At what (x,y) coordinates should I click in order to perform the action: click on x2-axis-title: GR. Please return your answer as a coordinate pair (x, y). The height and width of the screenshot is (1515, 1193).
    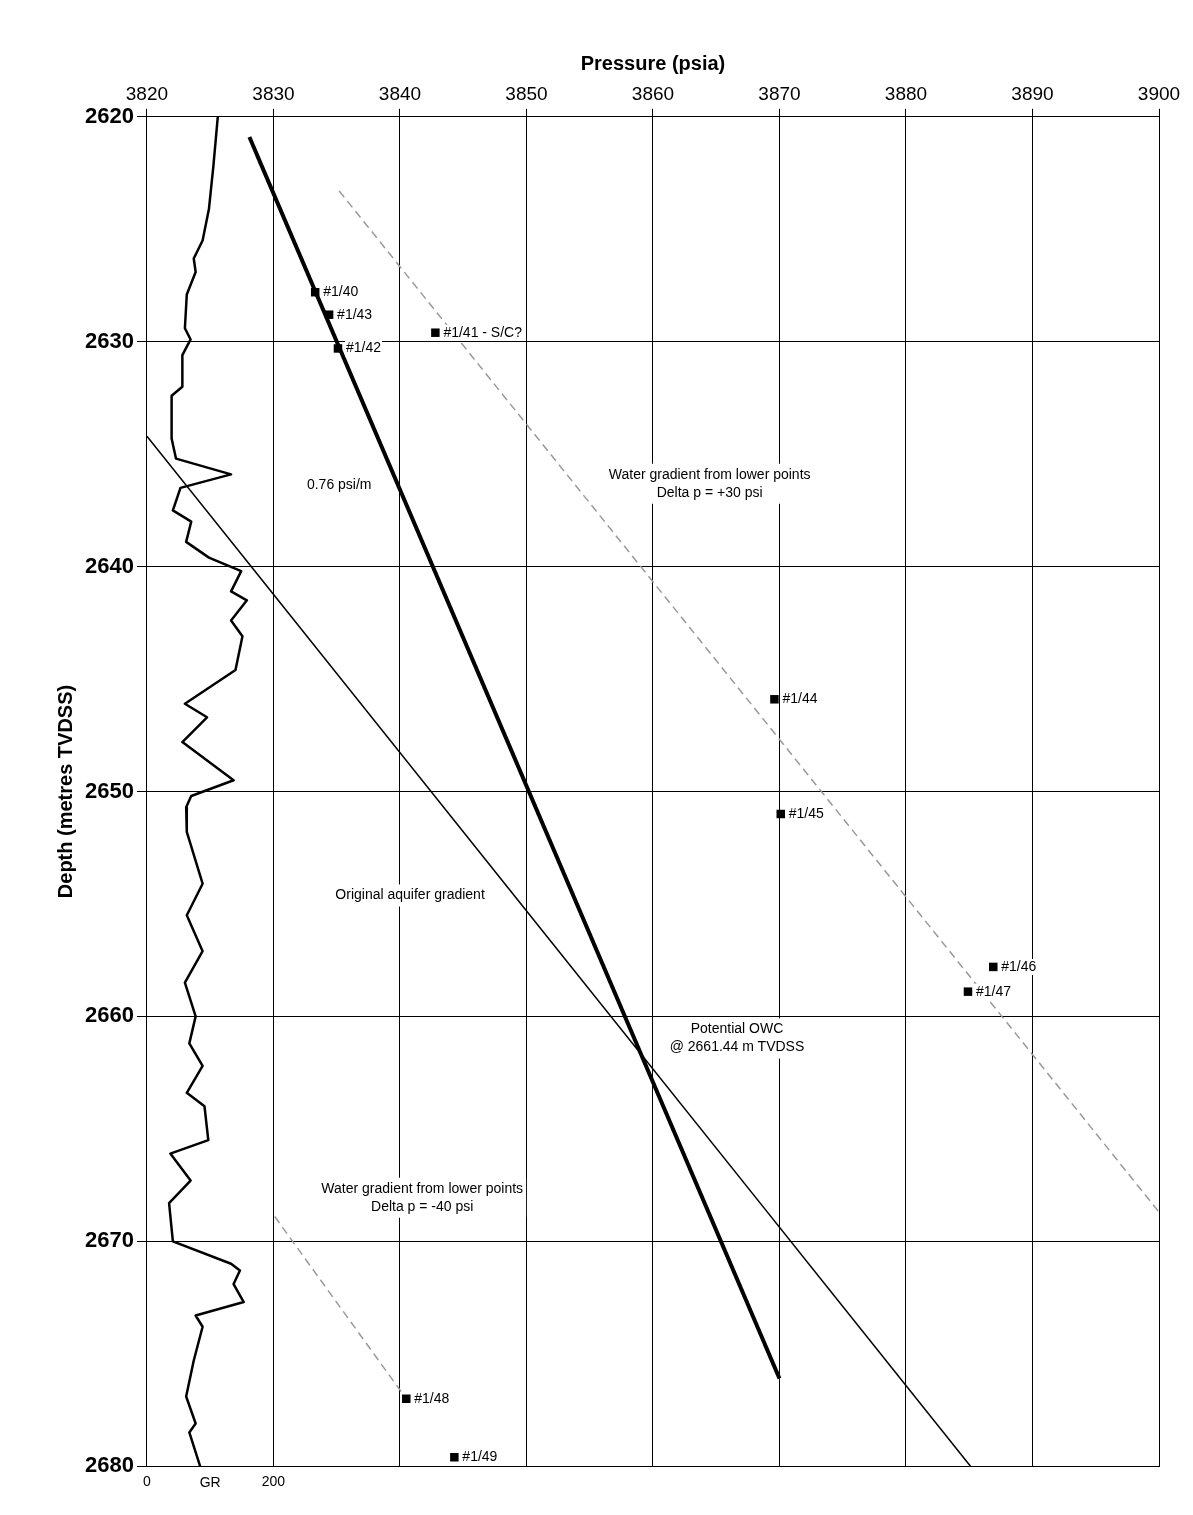
    Looking at the image, I should click on (210, 1482).